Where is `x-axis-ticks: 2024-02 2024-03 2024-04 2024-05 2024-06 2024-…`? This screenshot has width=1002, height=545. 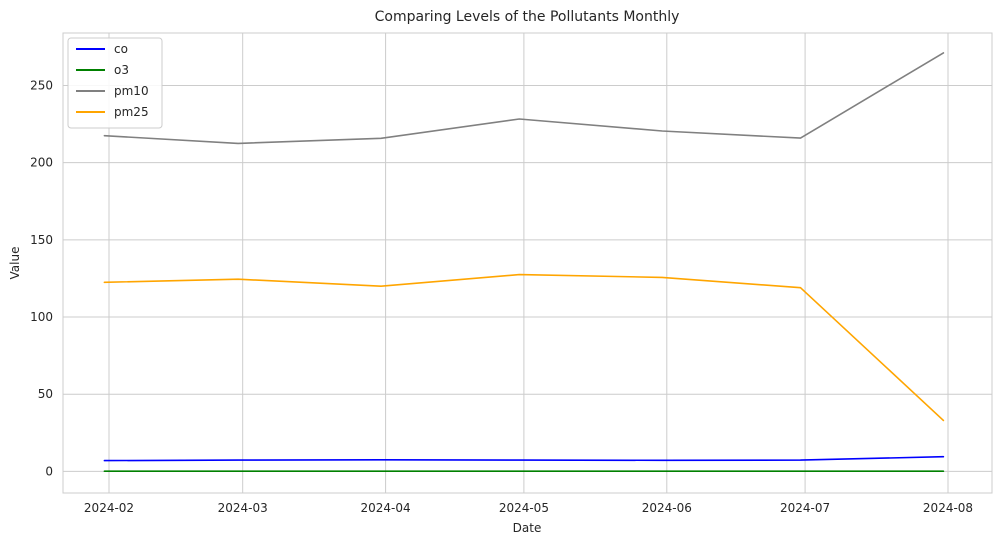
x-axis-ticks: 2024-02 2024-03 2024-04 2024-05 2024-06 2024-… is located at coordinates (528, 508).